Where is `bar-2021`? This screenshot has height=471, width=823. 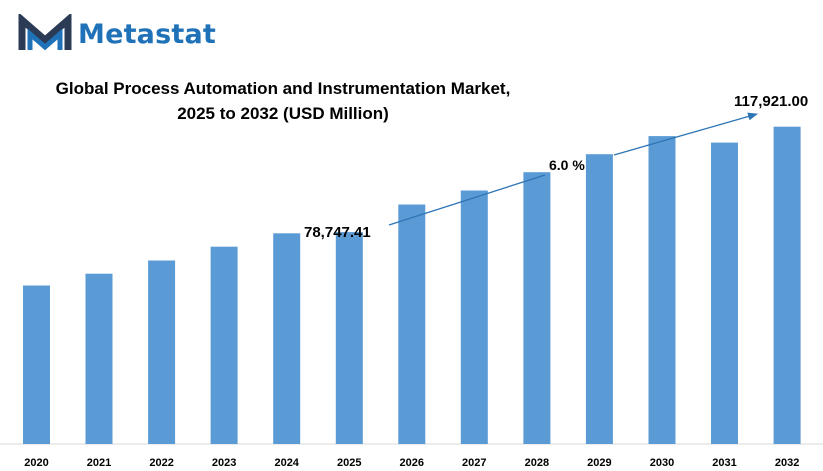 bar-2021 is located at coordinates (99, 358).